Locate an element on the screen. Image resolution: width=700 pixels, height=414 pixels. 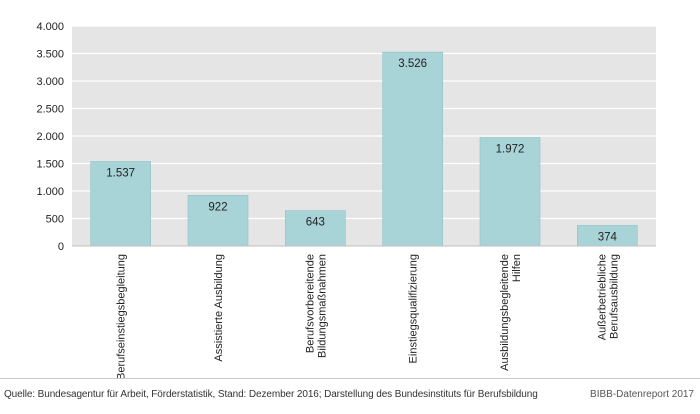
y-tick-label: 2.500 is located at coordinates (50, 110).